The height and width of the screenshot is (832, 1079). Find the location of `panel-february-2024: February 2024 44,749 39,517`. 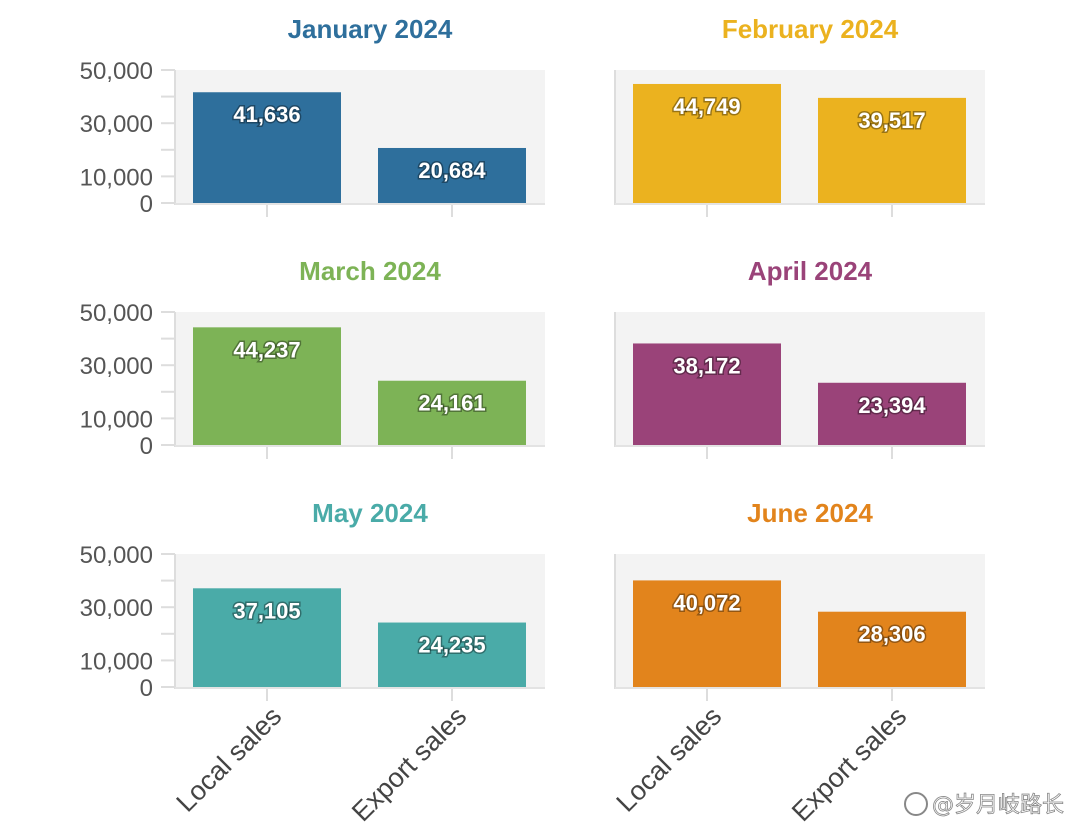

panel-february-2024: February 2024 44,749 39,517 is located at coordinates (799, 115).